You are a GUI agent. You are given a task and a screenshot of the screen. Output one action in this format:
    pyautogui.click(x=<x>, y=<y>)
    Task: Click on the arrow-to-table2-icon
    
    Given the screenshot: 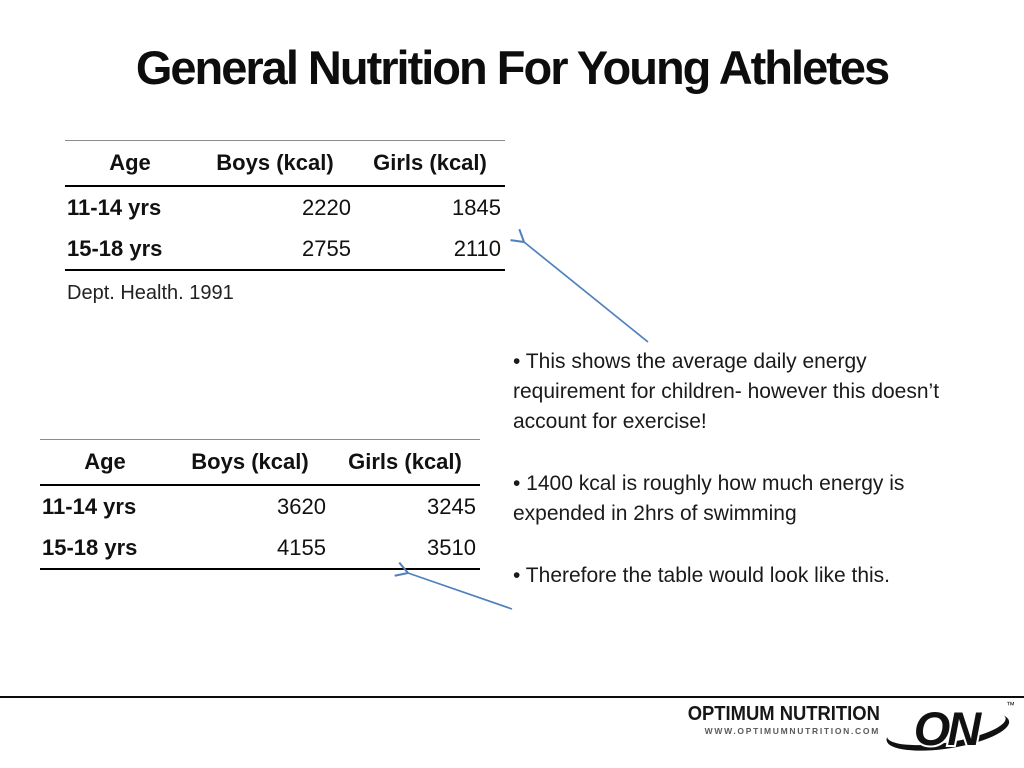 What is the action you would take?
    pyautogui.click(x=453, y=585)
    